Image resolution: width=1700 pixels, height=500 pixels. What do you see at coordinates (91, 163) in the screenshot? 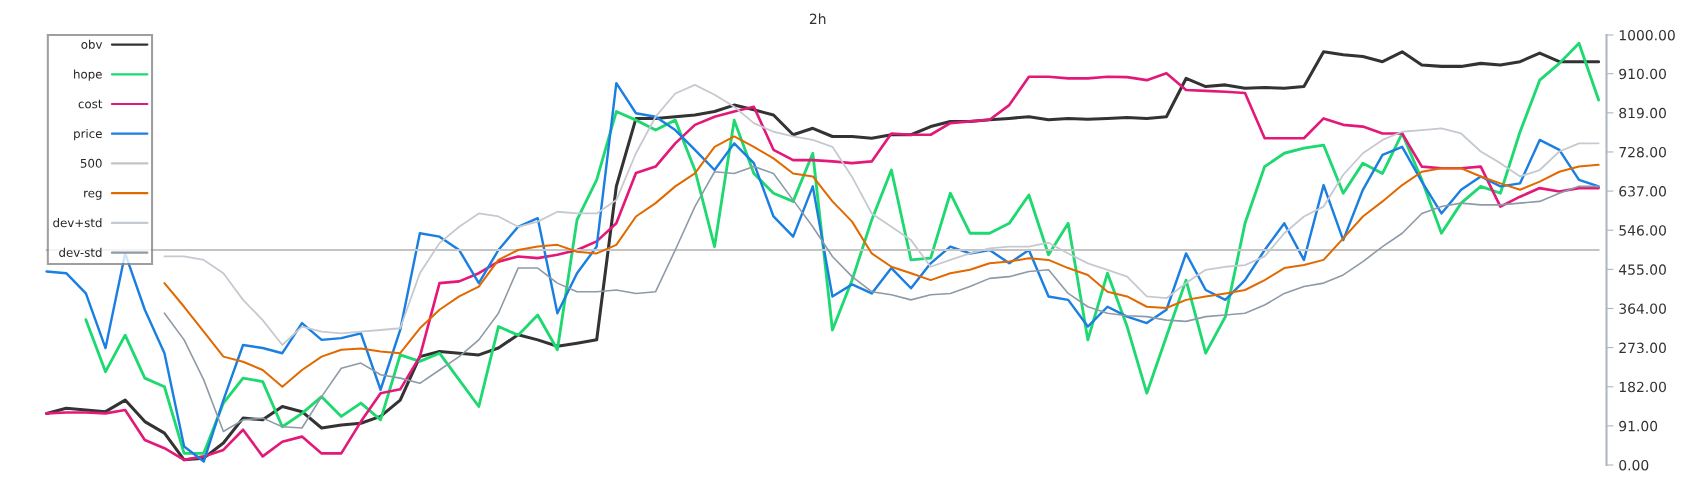
I see `legend-label: 500` at bounding box center [91, 163].